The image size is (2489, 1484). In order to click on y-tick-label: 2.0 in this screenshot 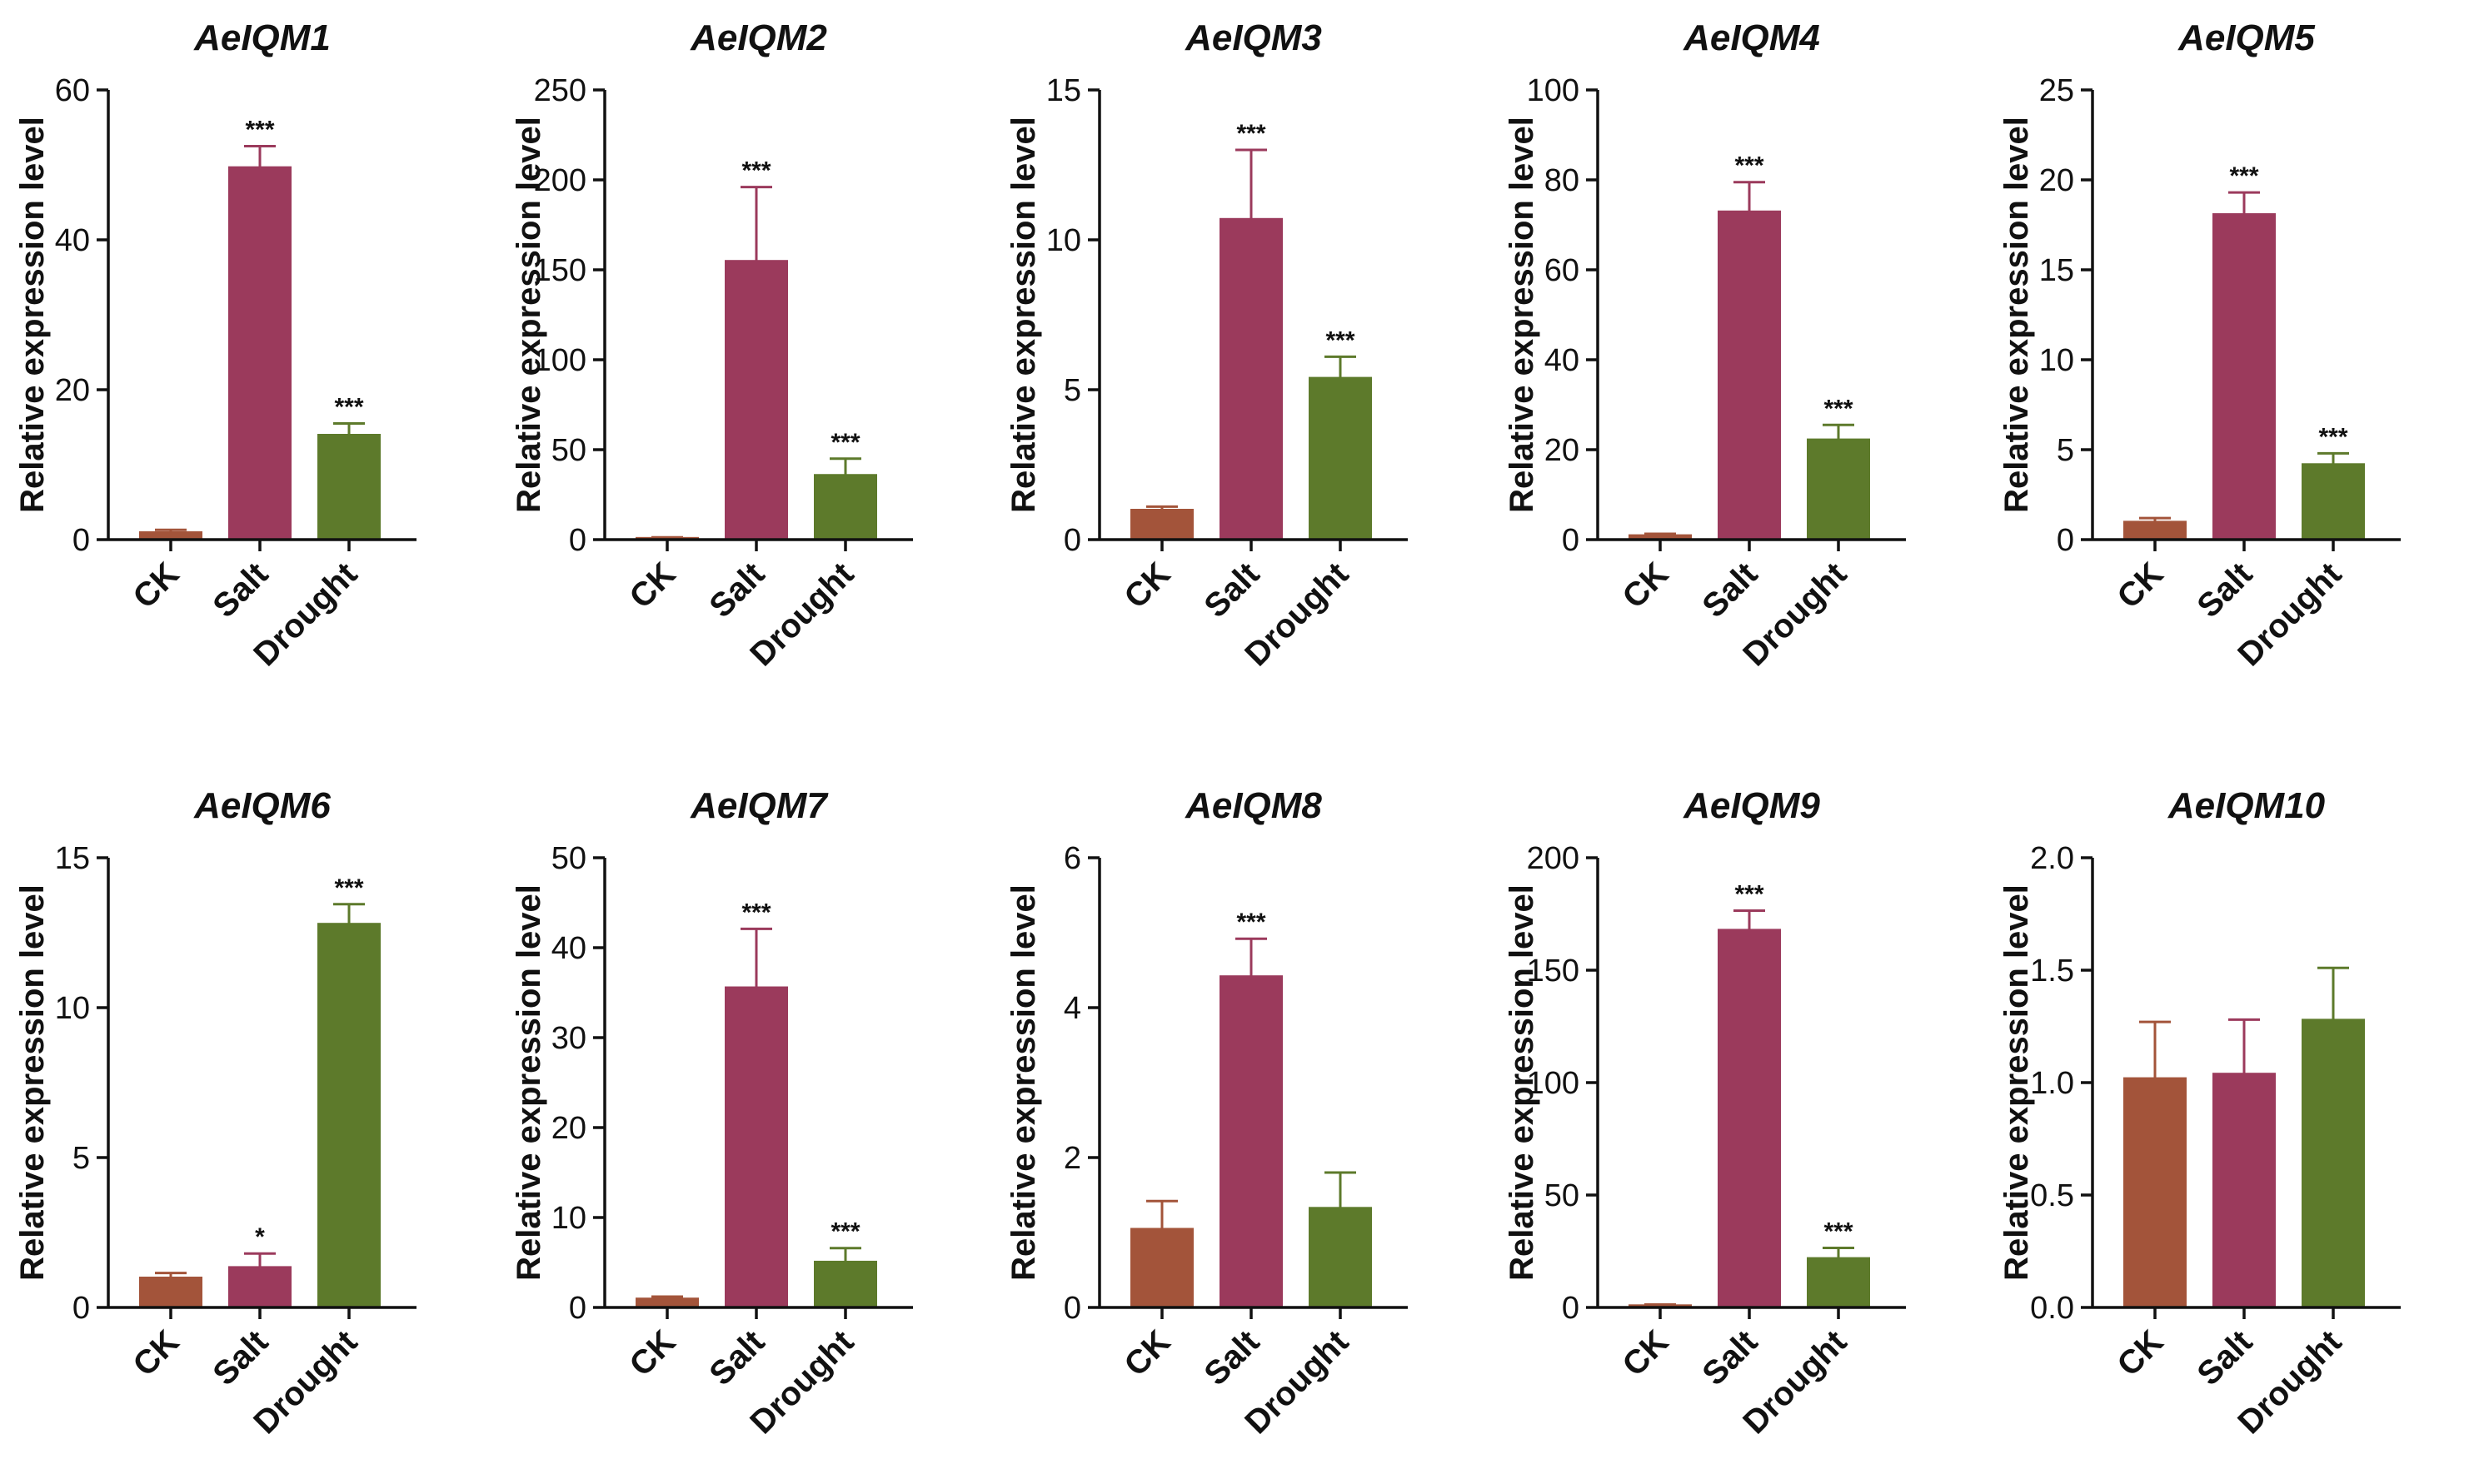, I will do `click(2052, 858)`.